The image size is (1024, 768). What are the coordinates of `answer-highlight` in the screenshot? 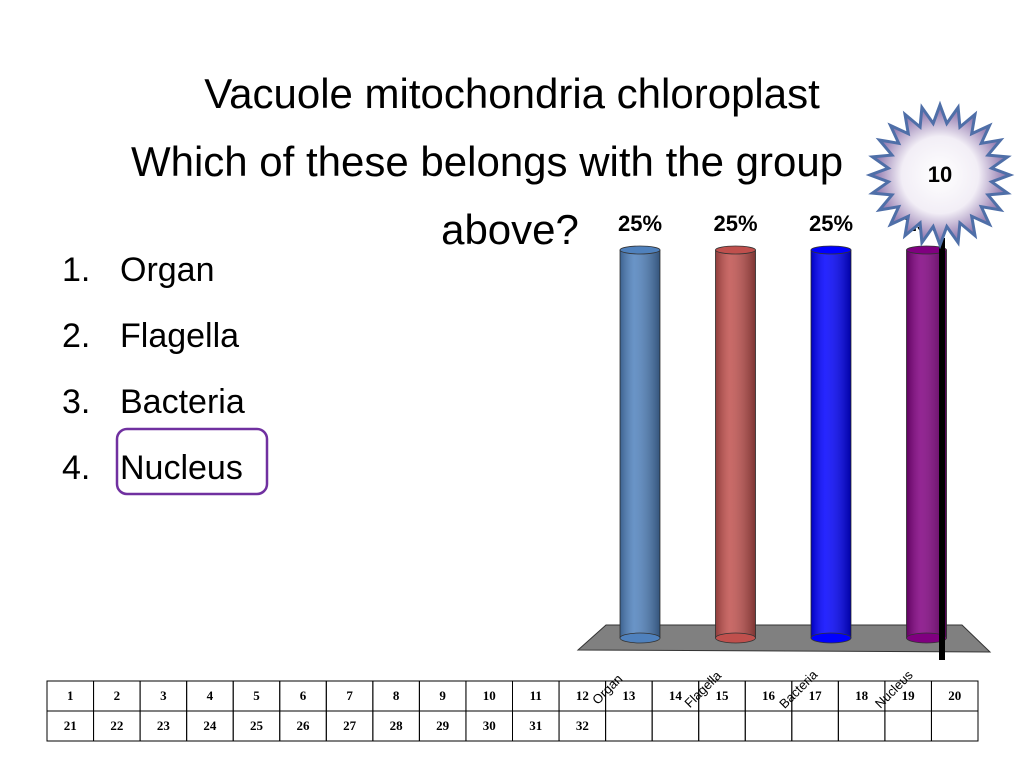 It's located at (192, 461).